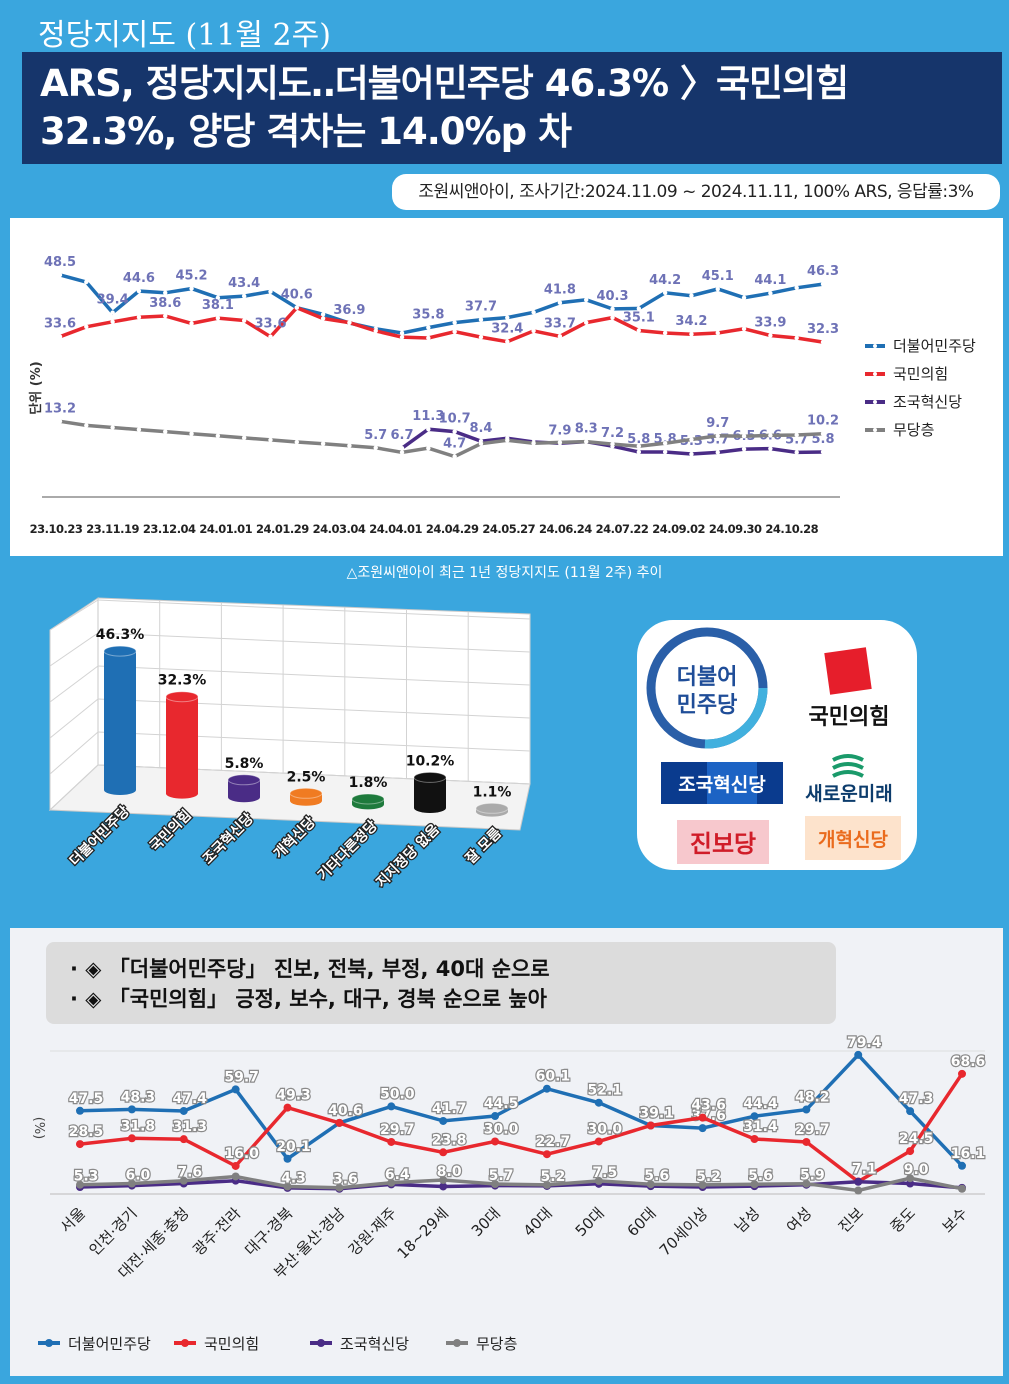 This screenshot has width=1009, height=1384. Describe the element at coordinates (968, 1154) in the screenshot. I see `data-label: 16.1` at that location.